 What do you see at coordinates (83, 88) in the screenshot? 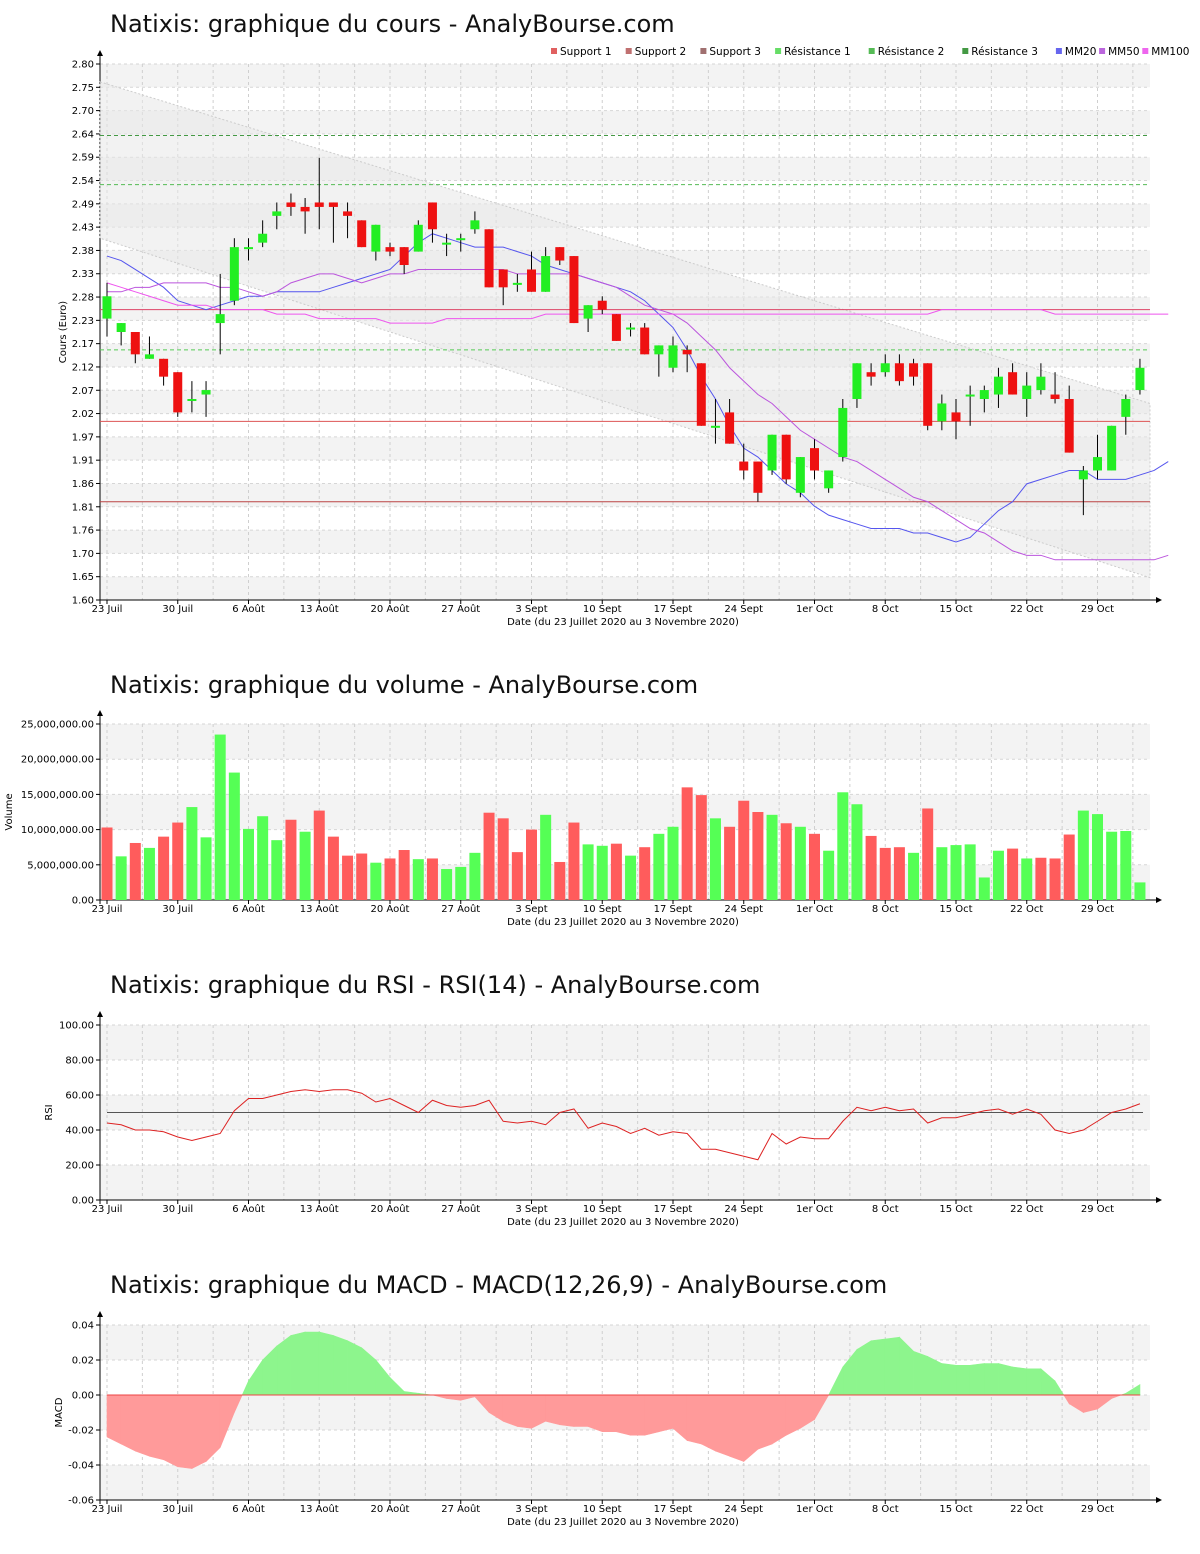
I see `y-tick-label: 2.75` at bounding box center [83, 88].